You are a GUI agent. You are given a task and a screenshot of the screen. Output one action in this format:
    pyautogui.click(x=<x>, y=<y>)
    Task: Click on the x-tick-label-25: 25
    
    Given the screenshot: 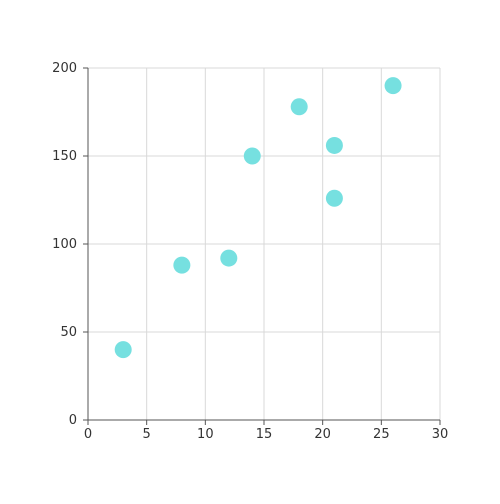 What is the action you would take?
    pyautogui.click(x=381, y=434)
    